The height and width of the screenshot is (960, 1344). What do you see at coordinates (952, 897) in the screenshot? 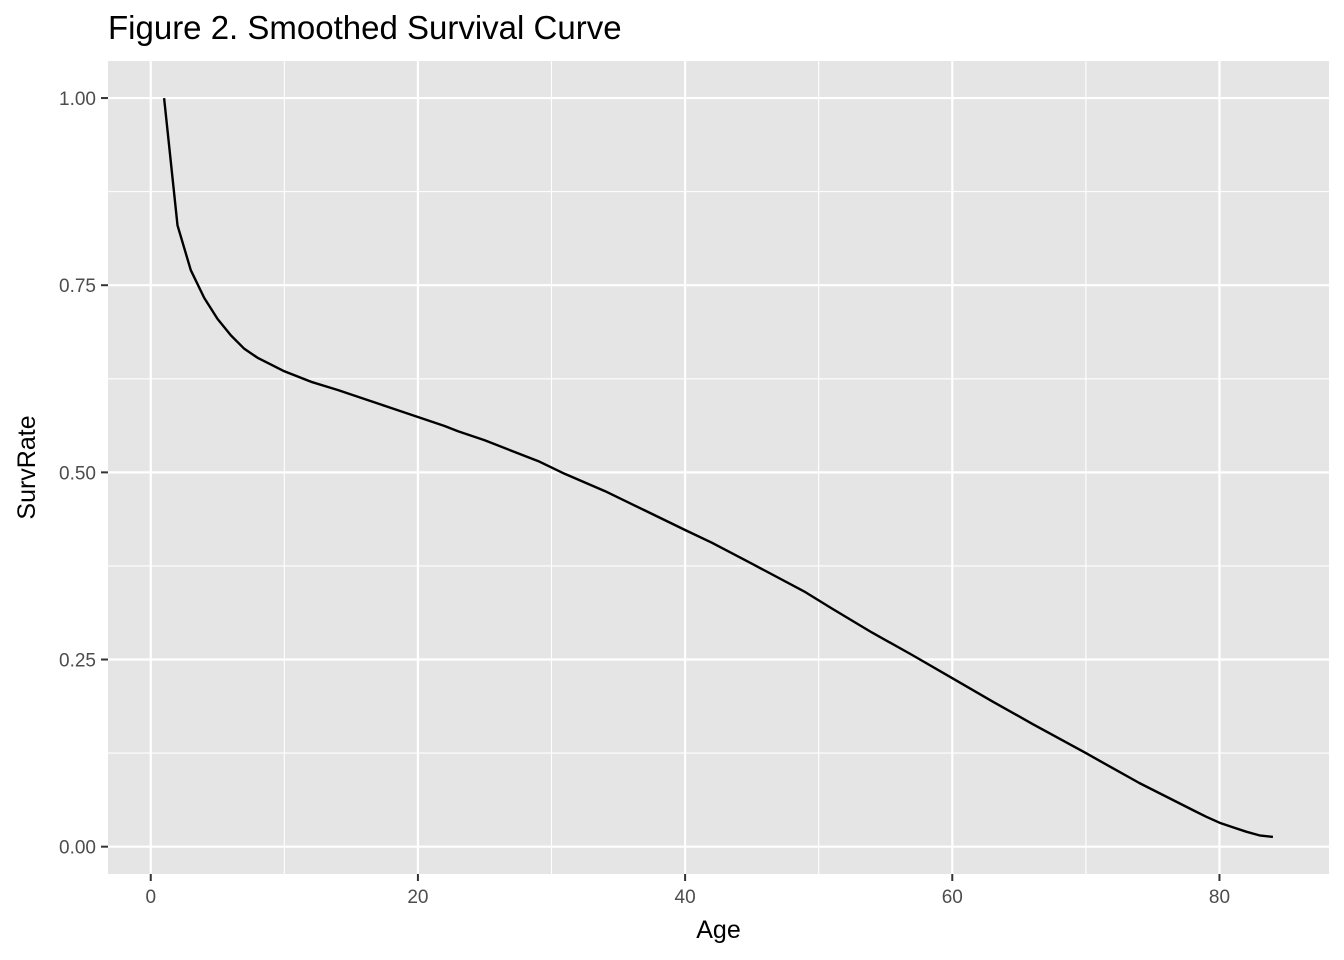
I see `x-tick-label: 60` at bounding box center [952, 897].